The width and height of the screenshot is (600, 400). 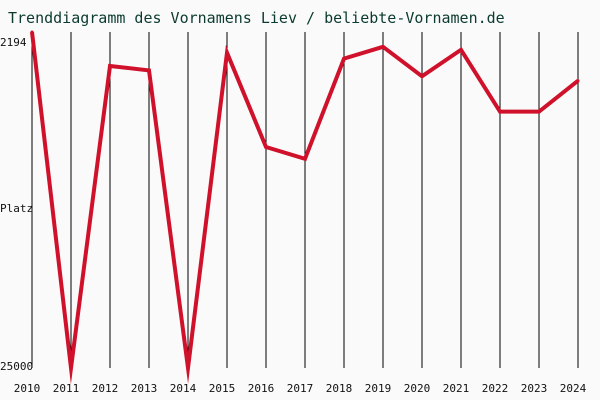 I want to click on y-axis-label: Platz, so click(x=16, y=208).